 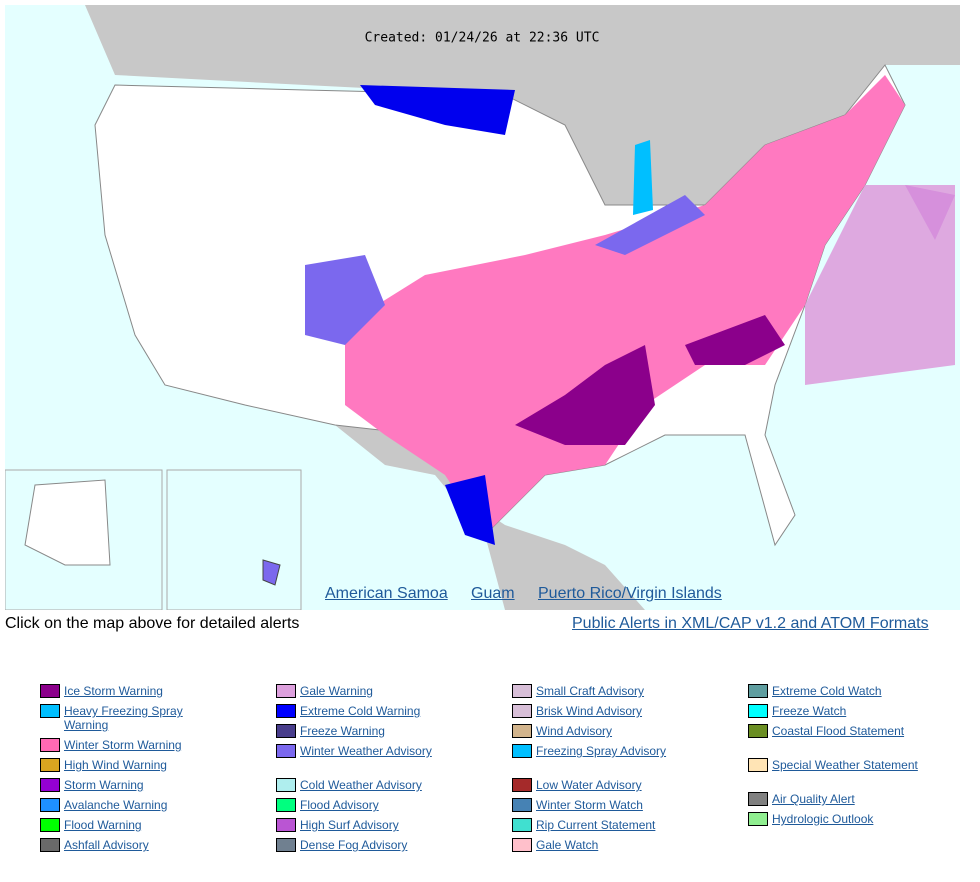 I want to click on legend-link: Flood Warning, so click(x=103, y=825).